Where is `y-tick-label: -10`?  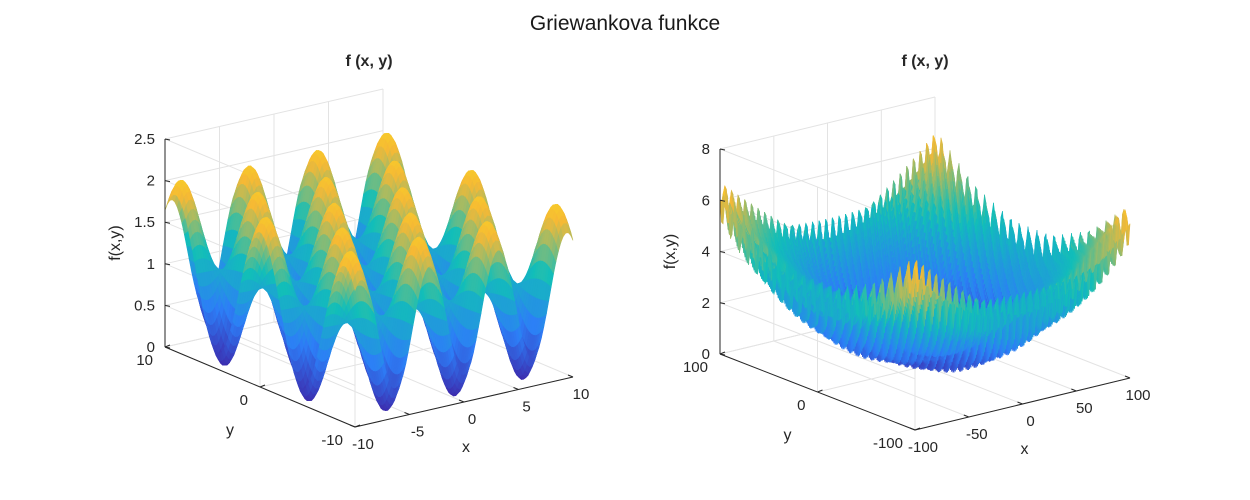
y-tick-label: -10 is located at coordinates (332, 440).